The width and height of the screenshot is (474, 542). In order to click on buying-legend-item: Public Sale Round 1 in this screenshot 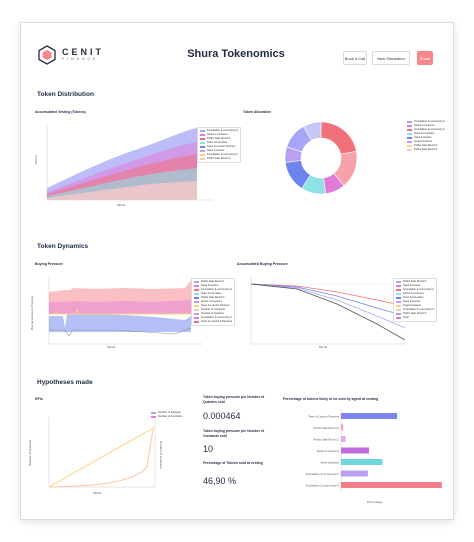, I will do `click(213, 282)`.